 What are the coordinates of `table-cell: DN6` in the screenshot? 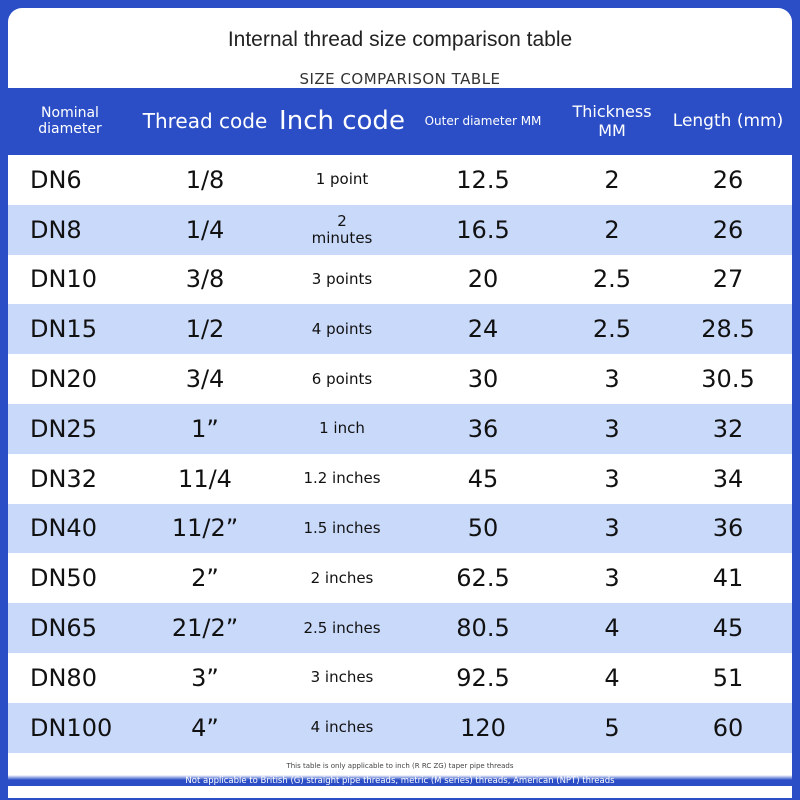 It's located at (56, 179).